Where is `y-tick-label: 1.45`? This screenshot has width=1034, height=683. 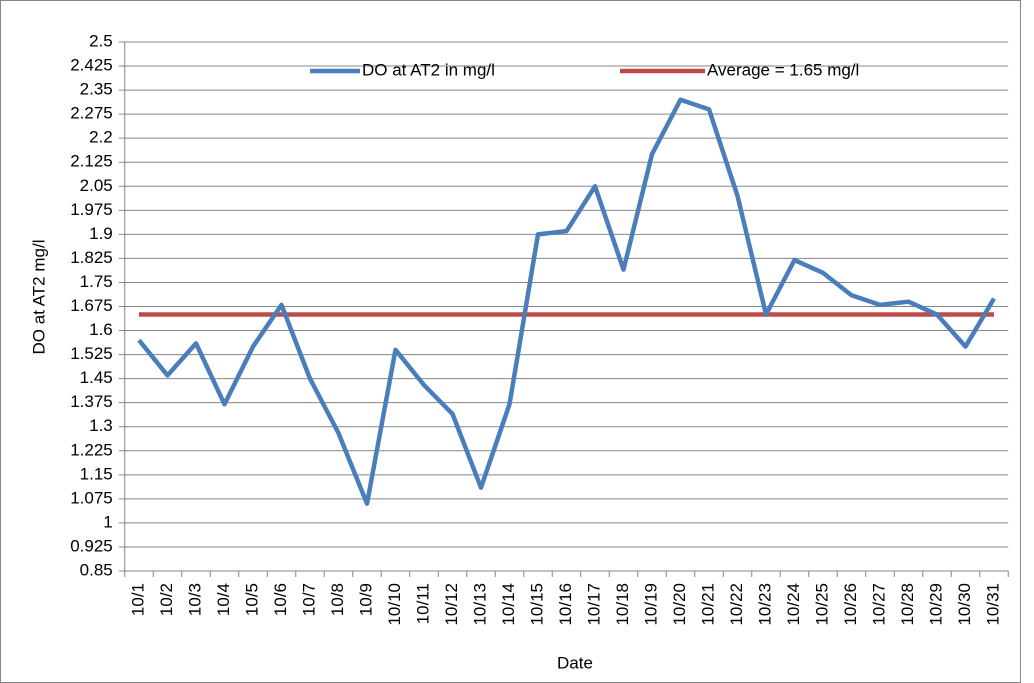 y-tick-label: 1.45 is located at coordinates (96, 377).